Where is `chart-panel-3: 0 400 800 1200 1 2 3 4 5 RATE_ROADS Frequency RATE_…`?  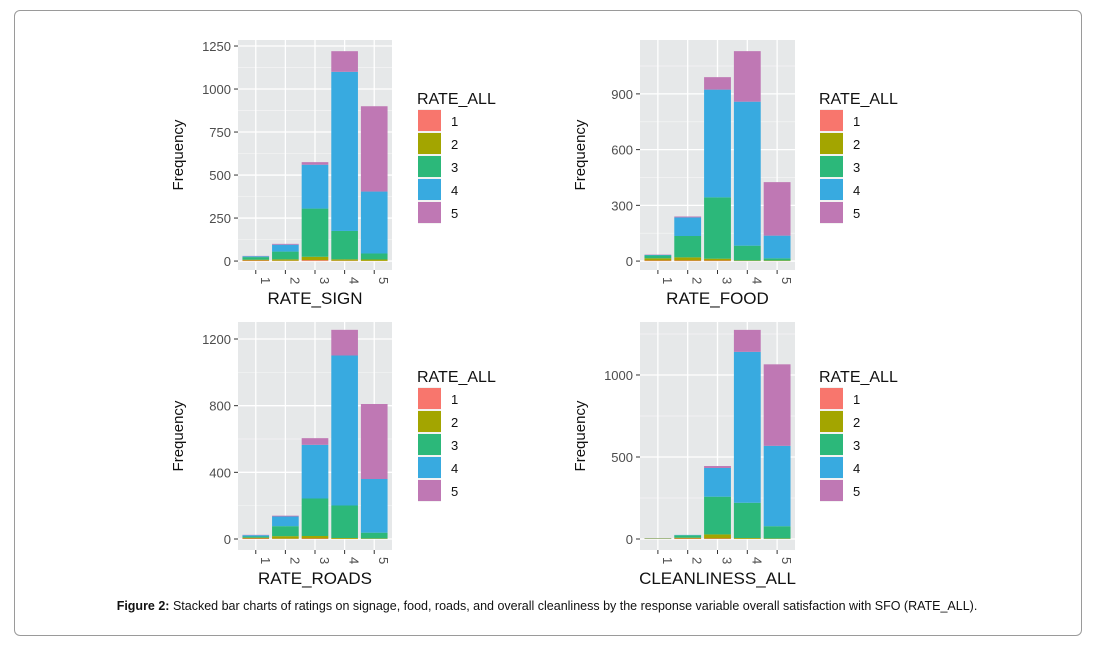
chart-panel-3: 0 400 800 1200 1 2 3 4 5 RATE_ROADS Frequency RATE_… is located at coordinates (333, 455).